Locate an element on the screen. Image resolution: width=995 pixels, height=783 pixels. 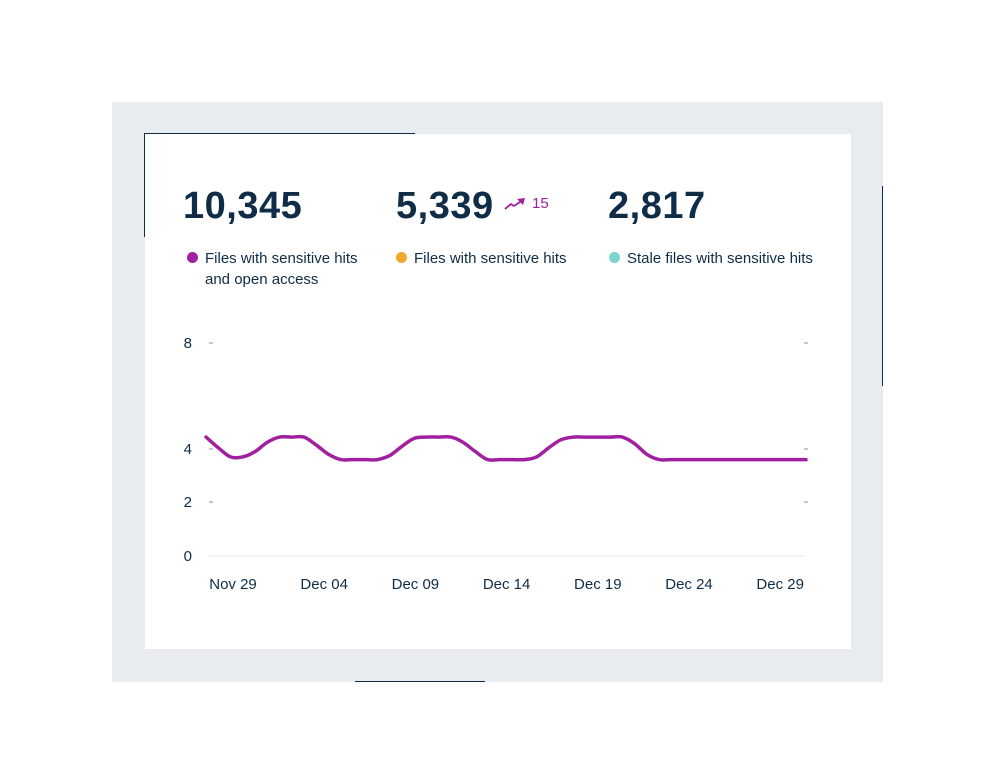
x-tick-label: Dec 19 is located at coordinates (598, 584).